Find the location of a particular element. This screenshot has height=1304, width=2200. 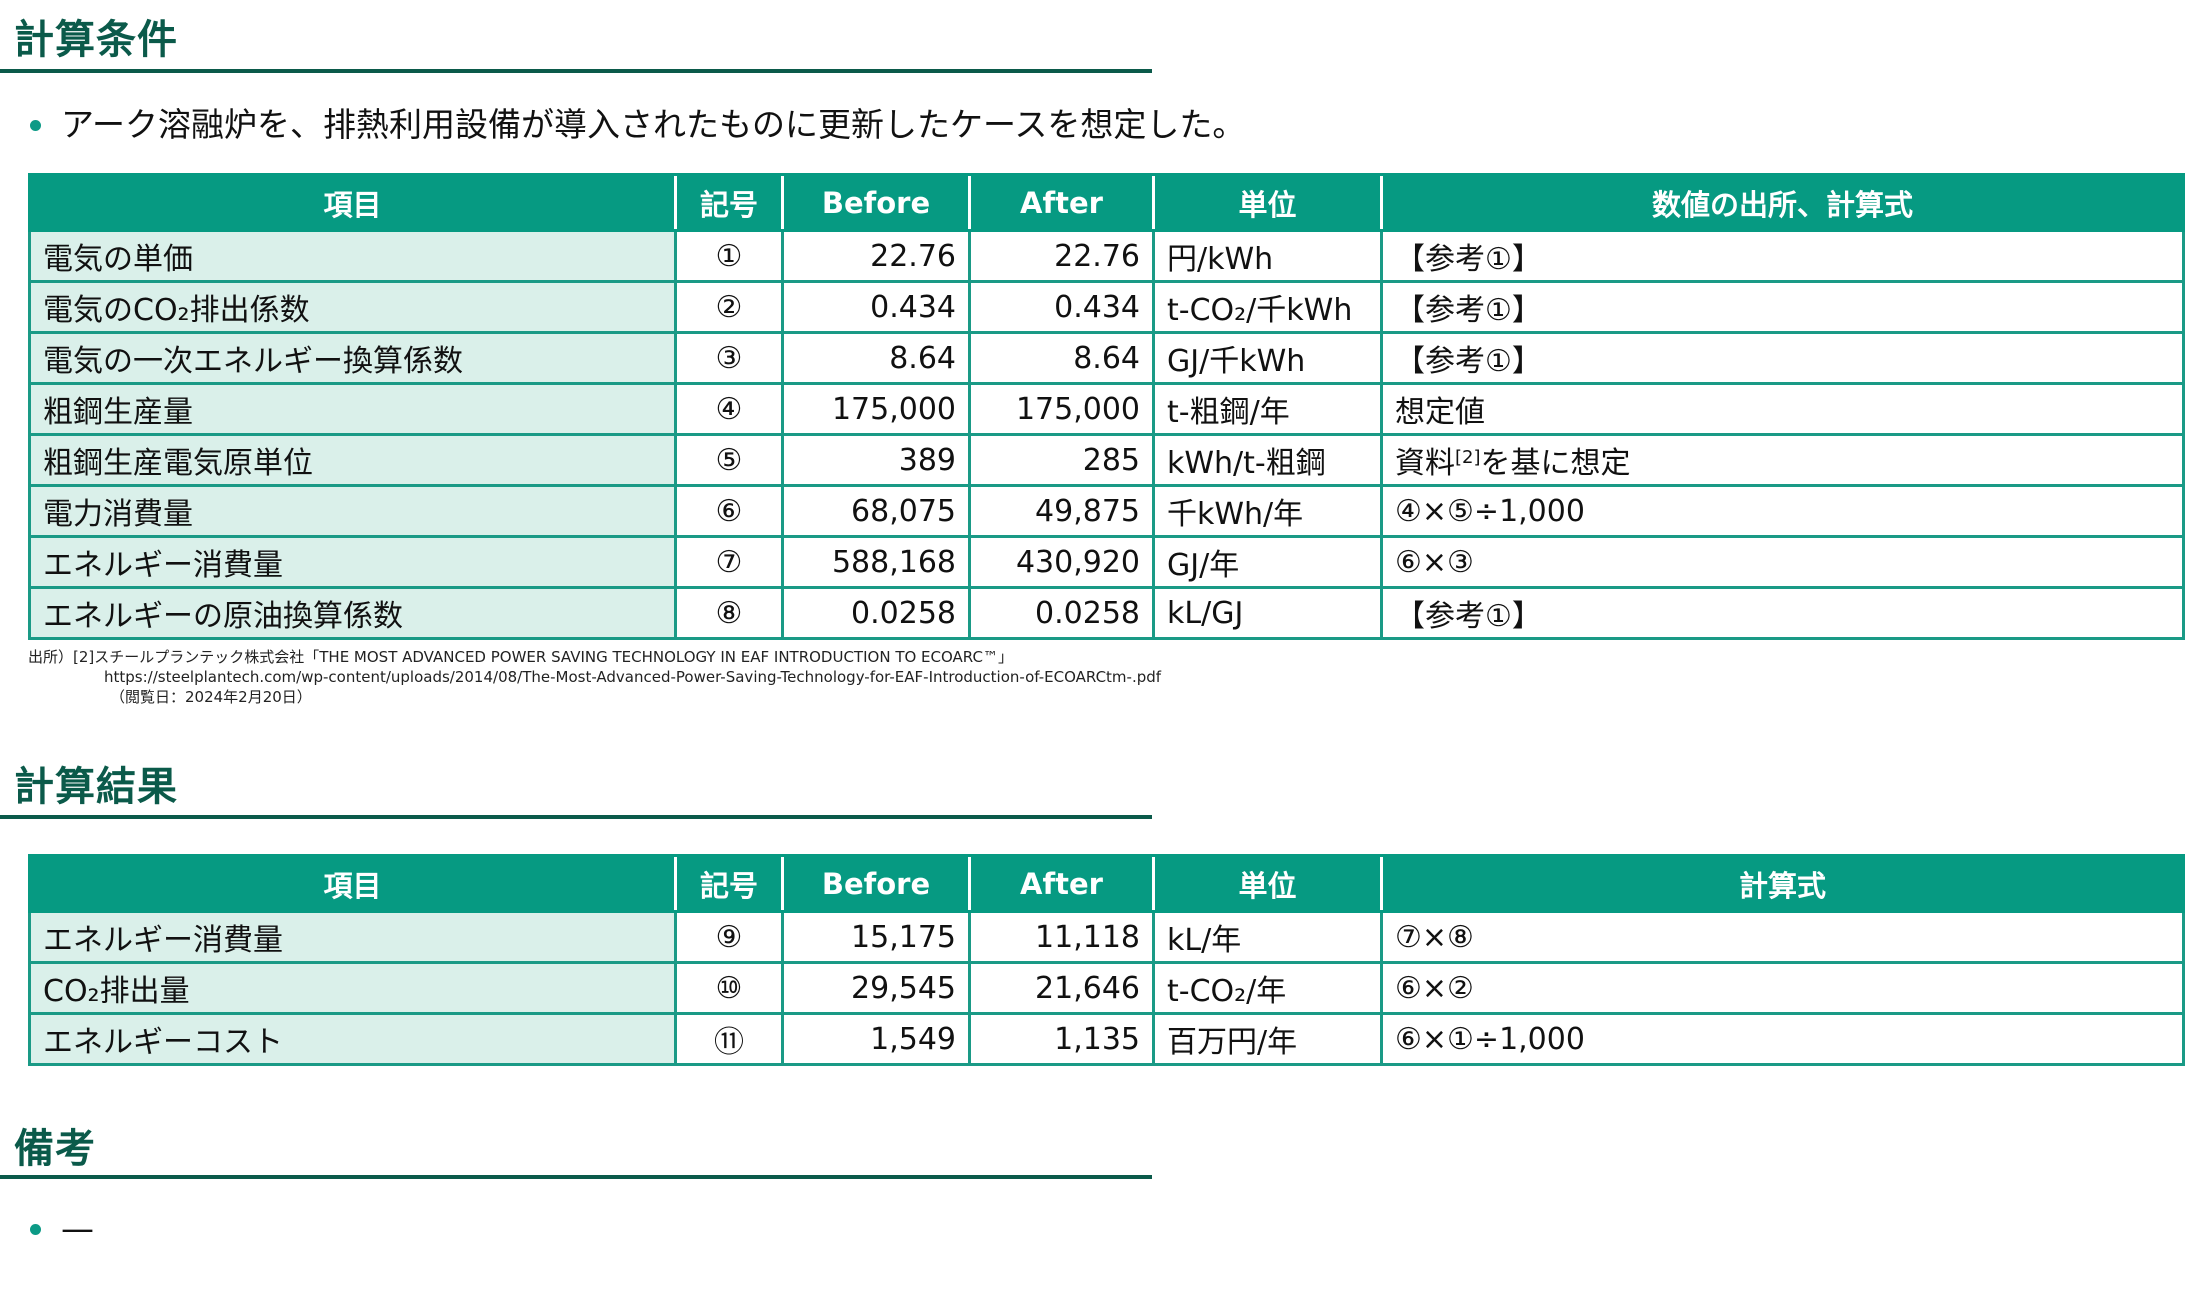

cell-before: 8.64 is located at coordinates (876, 358).